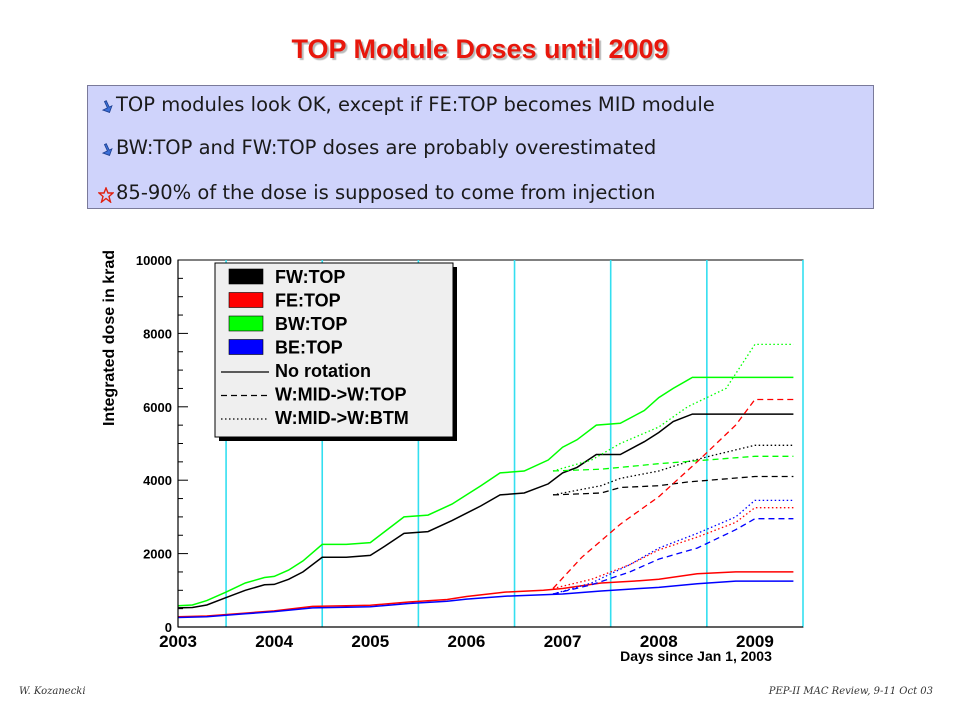 Image resolution: width=960 pixels, height=720 pixels. Describe the element at coordinates (850, 691) in the screenshot. I see `footer-event: PEP-II MAC Review, 9-11 Oct 03` at that location.